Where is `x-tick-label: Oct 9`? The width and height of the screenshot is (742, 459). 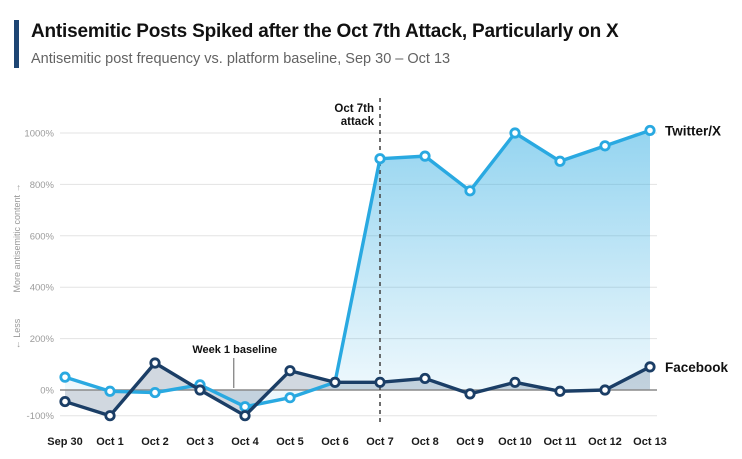 x-tick-label: Oct 9 is located at coordinates (470, 442).